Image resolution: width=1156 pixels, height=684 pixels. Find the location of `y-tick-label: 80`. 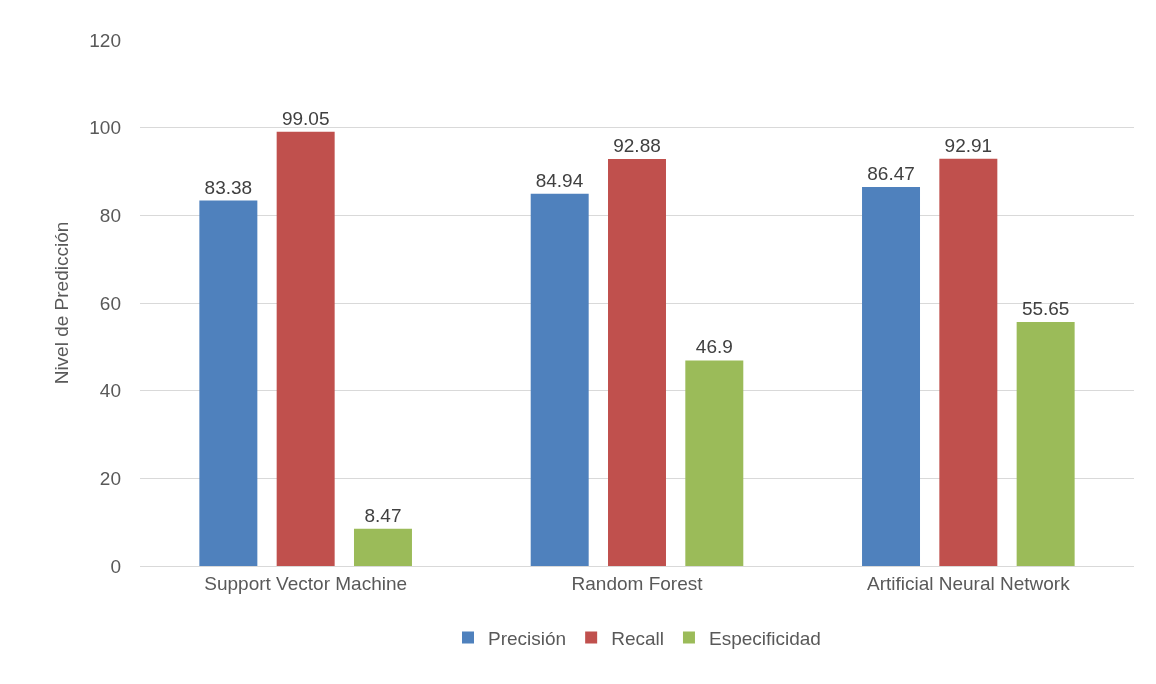

y-tick-label: 80 is located at coordinates (110, 215).